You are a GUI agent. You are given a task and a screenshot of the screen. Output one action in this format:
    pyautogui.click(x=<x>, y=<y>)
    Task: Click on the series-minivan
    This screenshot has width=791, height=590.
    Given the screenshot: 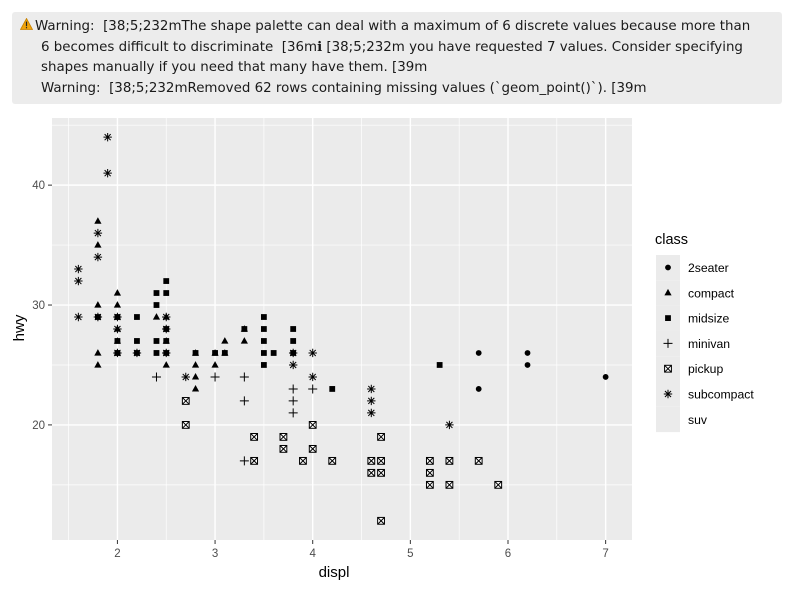 What is the action you would take?
    pyautogui.click(x=234, y=419)
    